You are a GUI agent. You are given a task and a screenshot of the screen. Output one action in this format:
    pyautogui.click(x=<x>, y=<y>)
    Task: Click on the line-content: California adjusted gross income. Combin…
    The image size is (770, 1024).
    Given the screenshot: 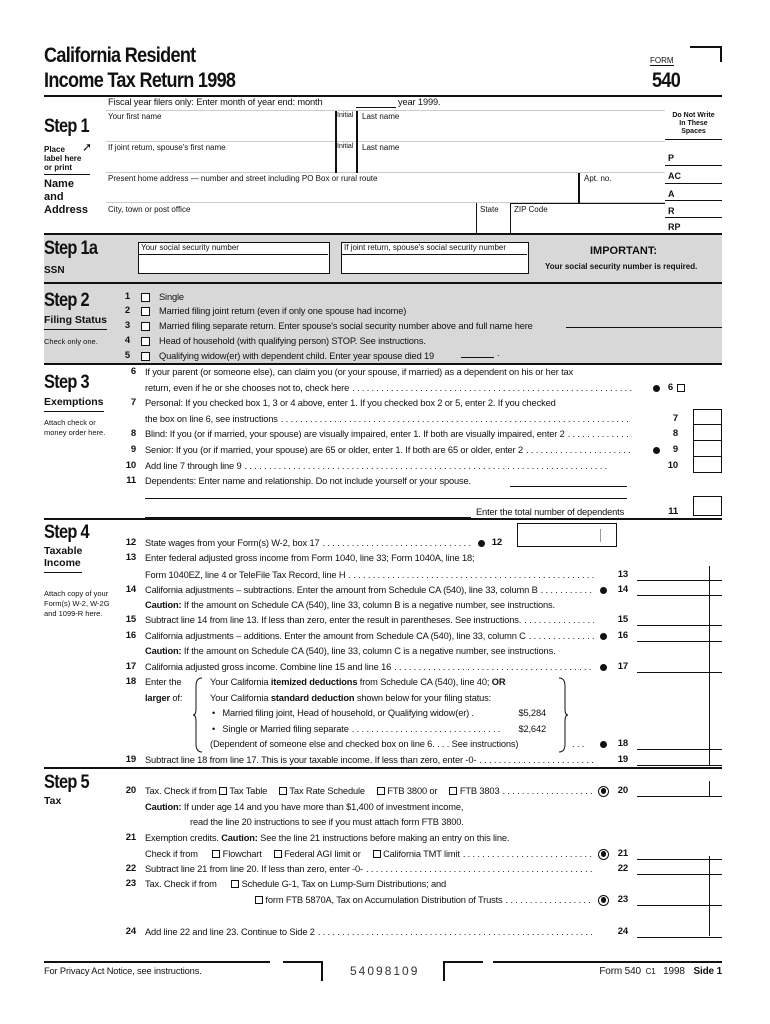 What is the action you would take?
    pyautogui.click(x=369, y=667)
    